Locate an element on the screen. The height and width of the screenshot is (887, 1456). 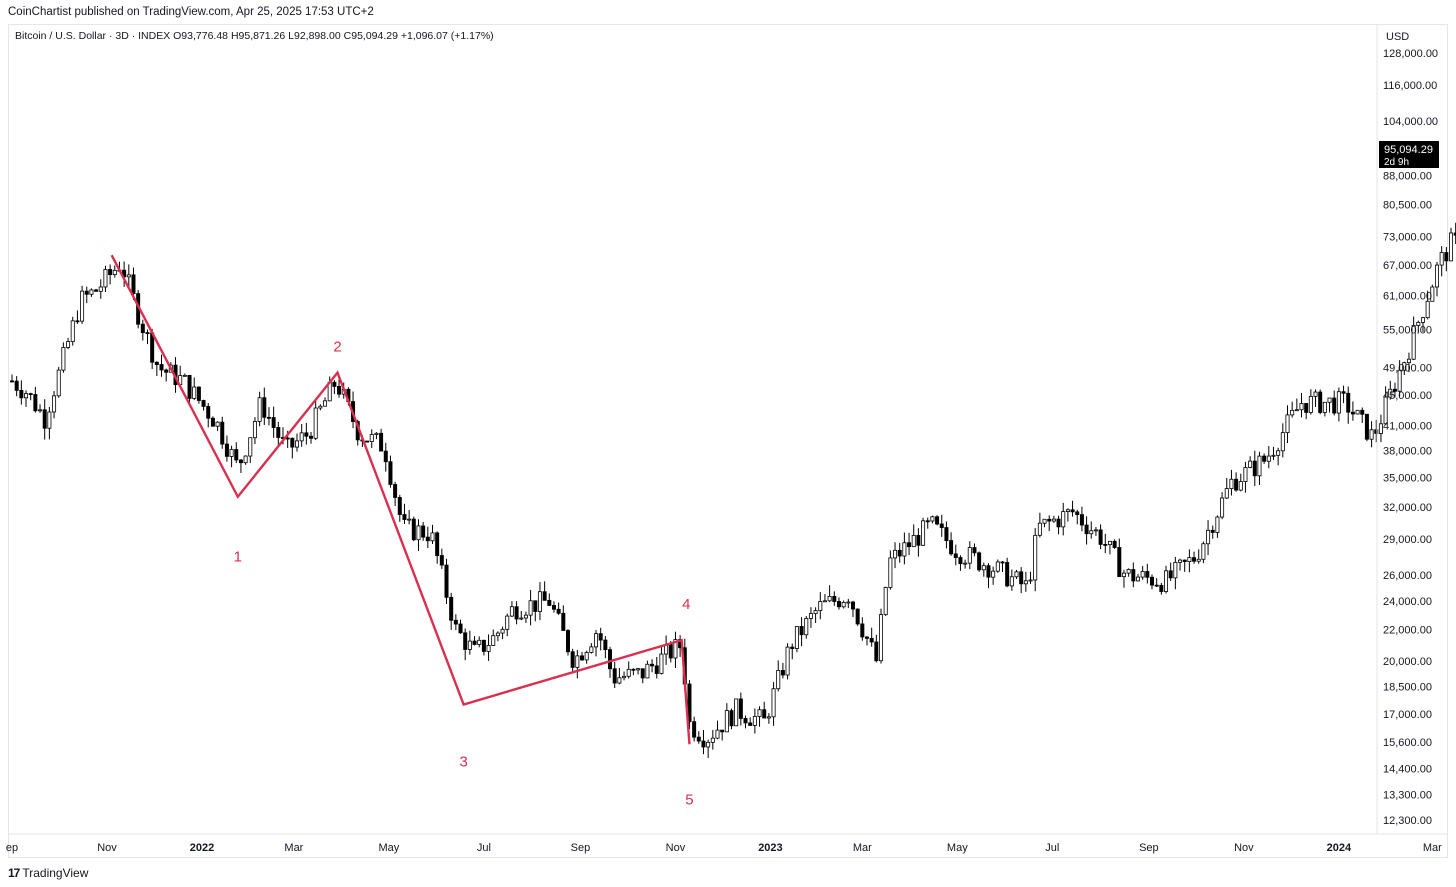
price-tick-label: 80,500.00 is located at coordinates (1407, 206).